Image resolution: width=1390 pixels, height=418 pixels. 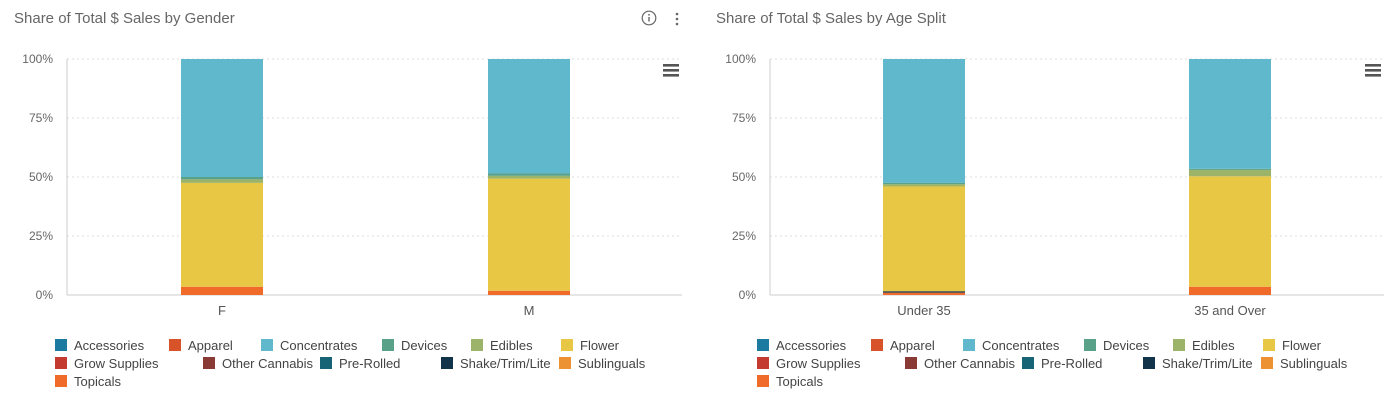 I want to click on y-tick-label: 50%, so click(x=744, y=177).